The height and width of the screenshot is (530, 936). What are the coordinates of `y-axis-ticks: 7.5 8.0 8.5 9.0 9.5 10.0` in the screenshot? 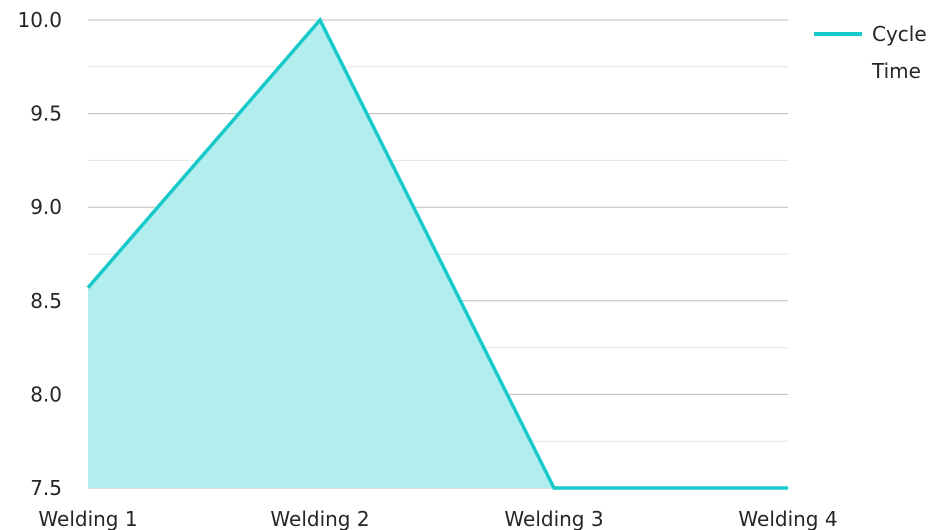 It's located at (39, 254).